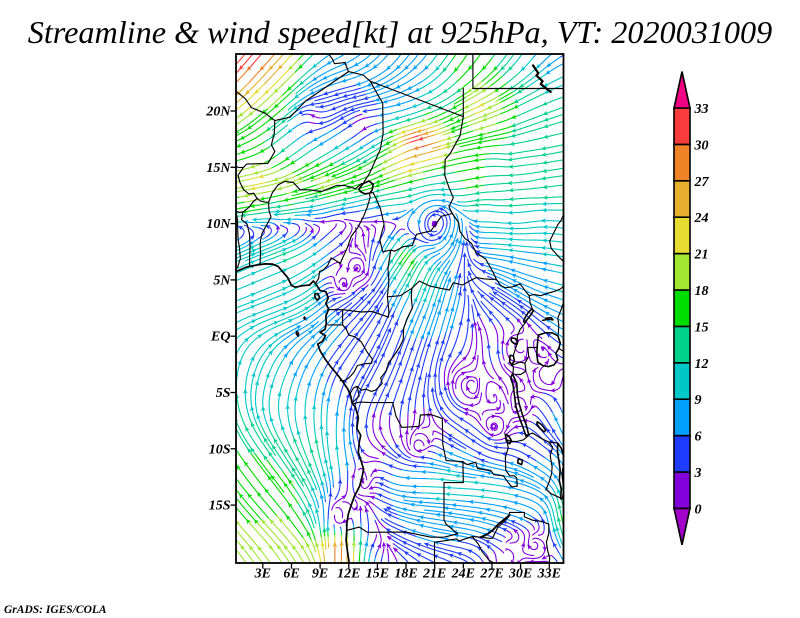  What do you see at coordinates (348, 574) in the screenshot?
I see `svg-text: 12E` at bounding box center [348, 574].